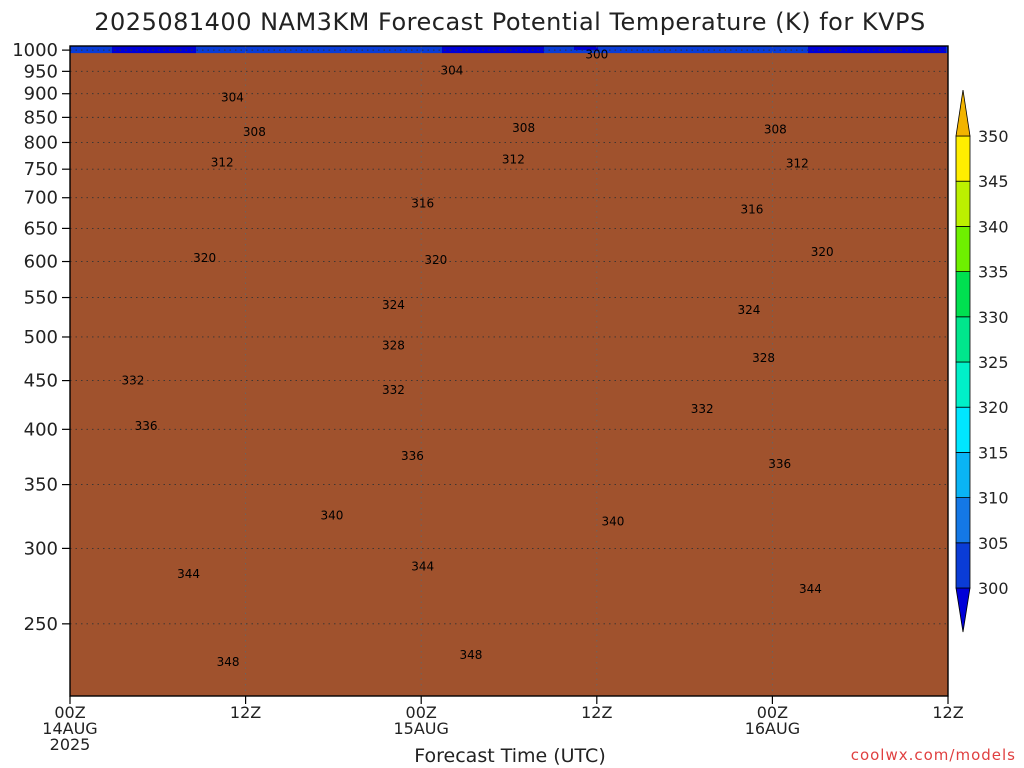  Describe the element at coordinates (41, 117) in the screenshot. I see `y-tick-label: 850` at that location.